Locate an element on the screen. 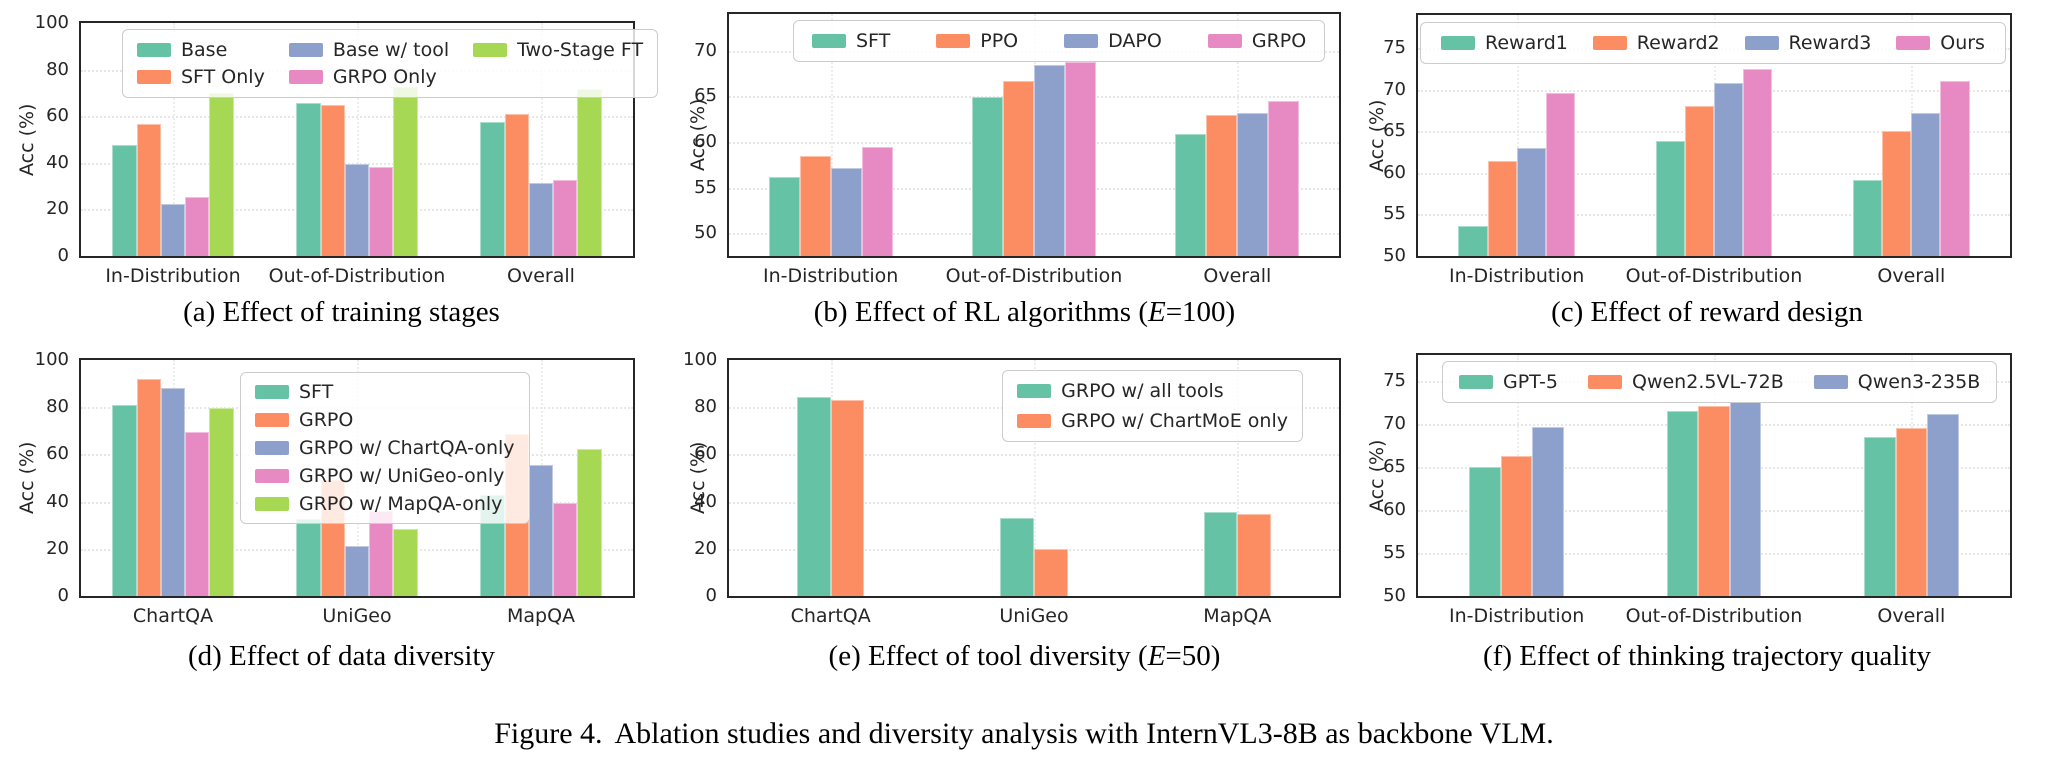 The width and height of the screenshot is (2048, 776). legend-label: Qwen3-235B is located at coordinates (1919, 382).